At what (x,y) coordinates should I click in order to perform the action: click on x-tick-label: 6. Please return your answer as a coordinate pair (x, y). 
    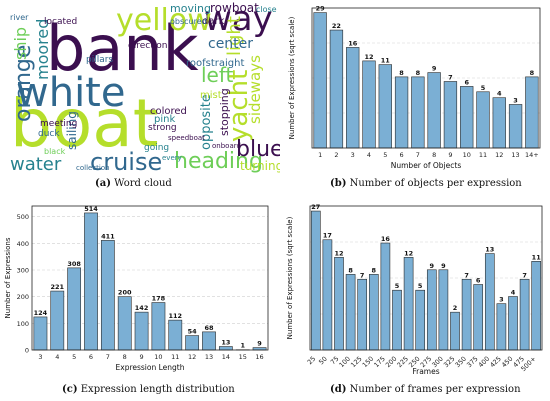
    Looking at the image, I should click on (91, 357).